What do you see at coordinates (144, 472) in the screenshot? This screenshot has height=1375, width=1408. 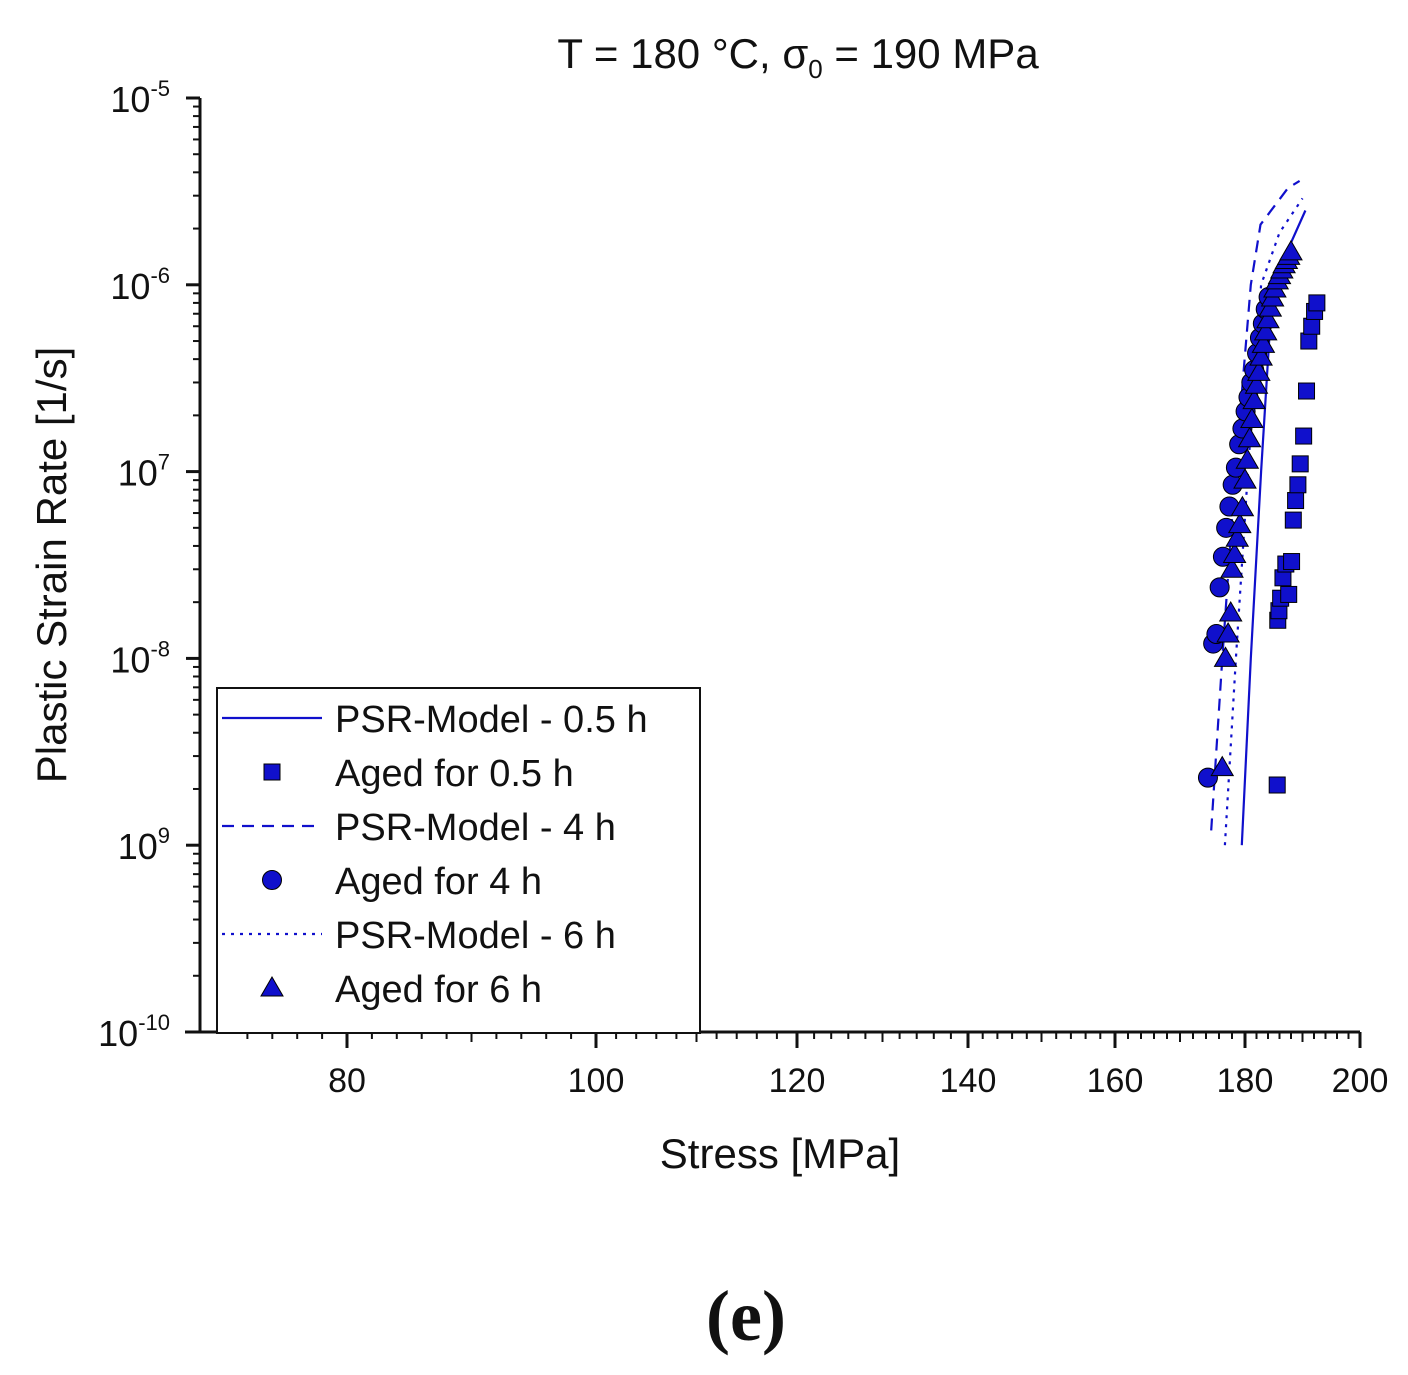 I see `y-tick-label: 10⁷` at bounding box center [144, 472].